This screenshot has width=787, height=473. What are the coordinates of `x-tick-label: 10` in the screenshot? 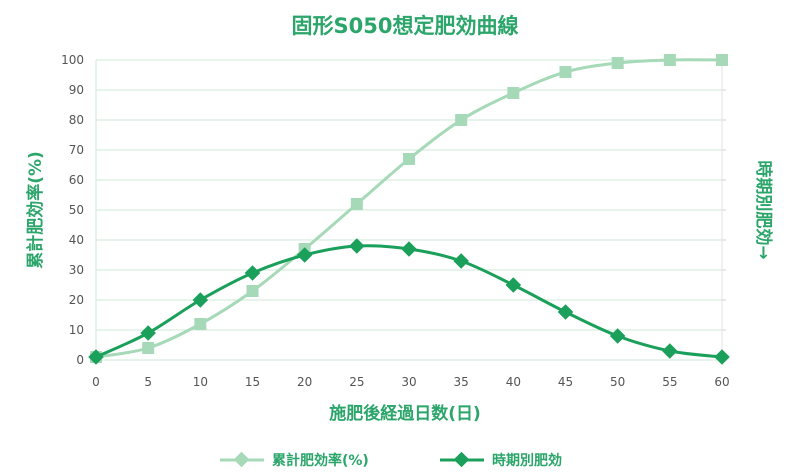 It's located at (200, 382).